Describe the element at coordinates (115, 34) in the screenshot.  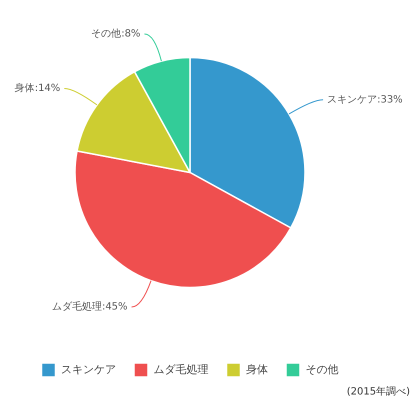
I see `category-label: その他:8%` at that location.